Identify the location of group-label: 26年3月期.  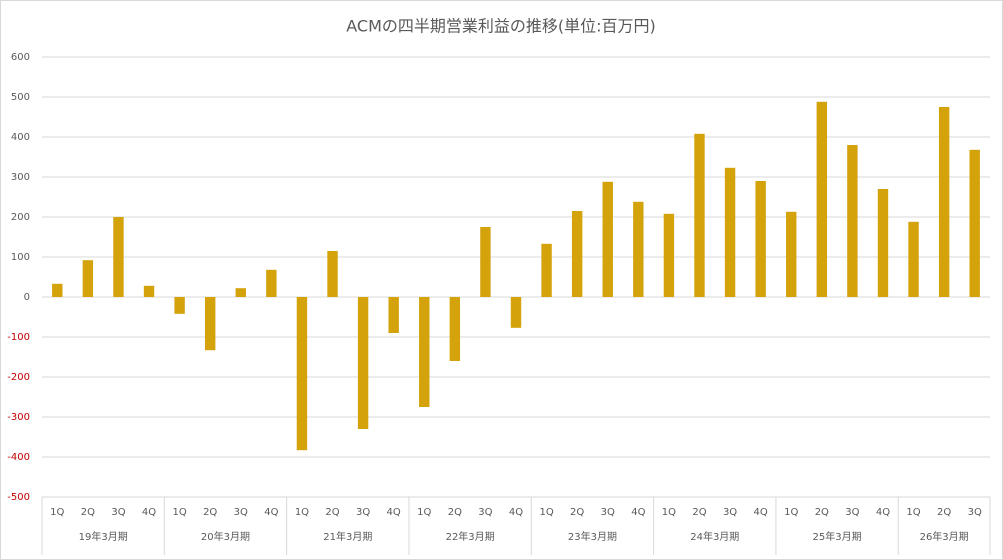
(944, 536).